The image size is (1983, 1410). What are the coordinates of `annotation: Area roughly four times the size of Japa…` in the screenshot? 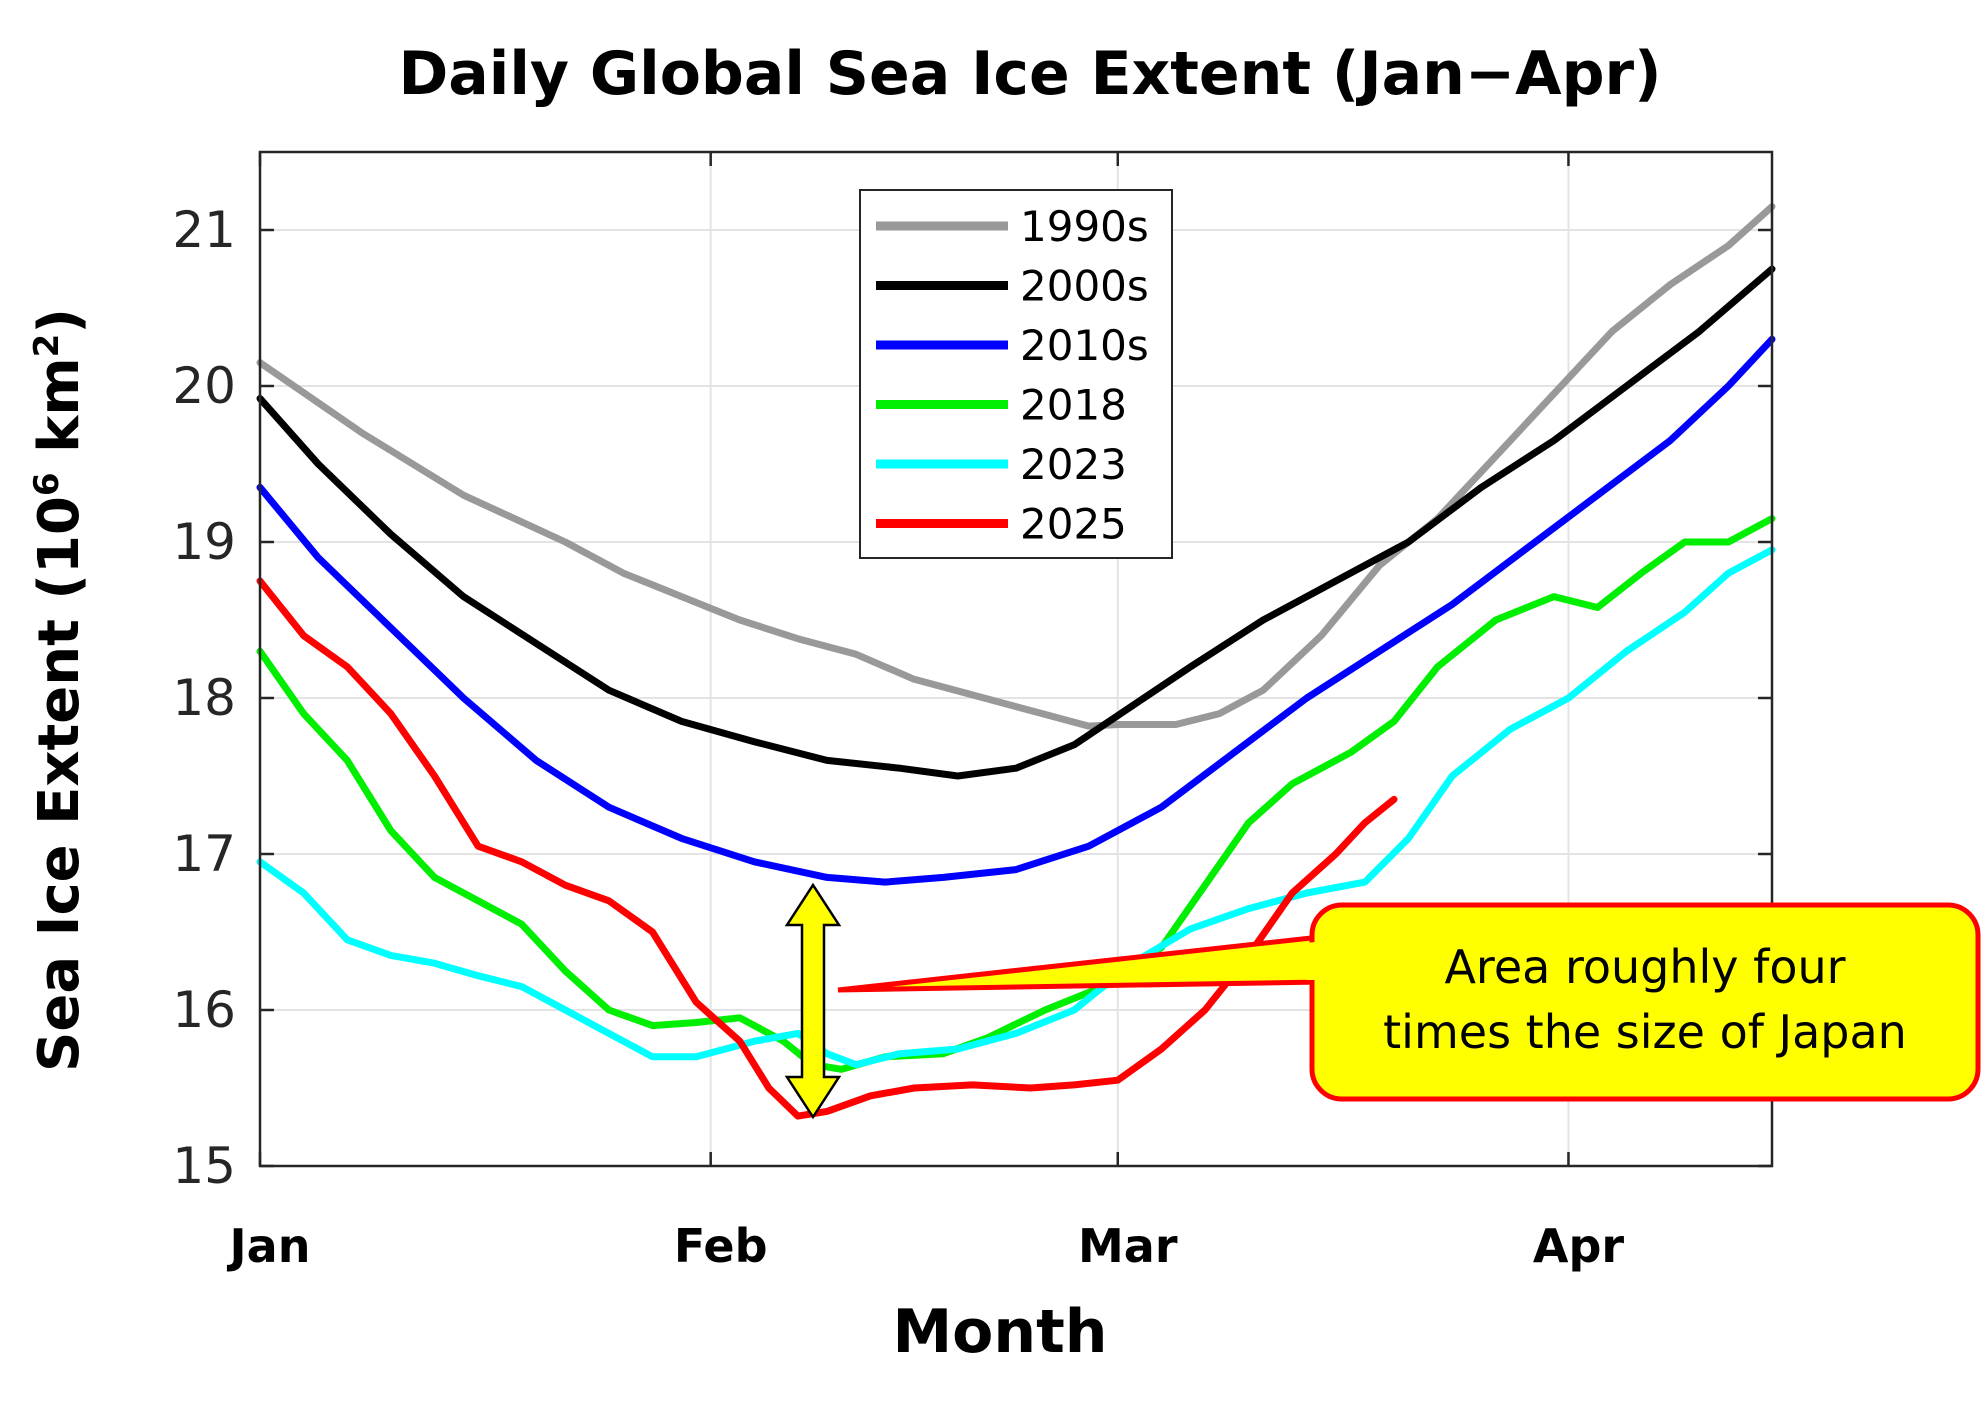 It's located at (1382, 1001).